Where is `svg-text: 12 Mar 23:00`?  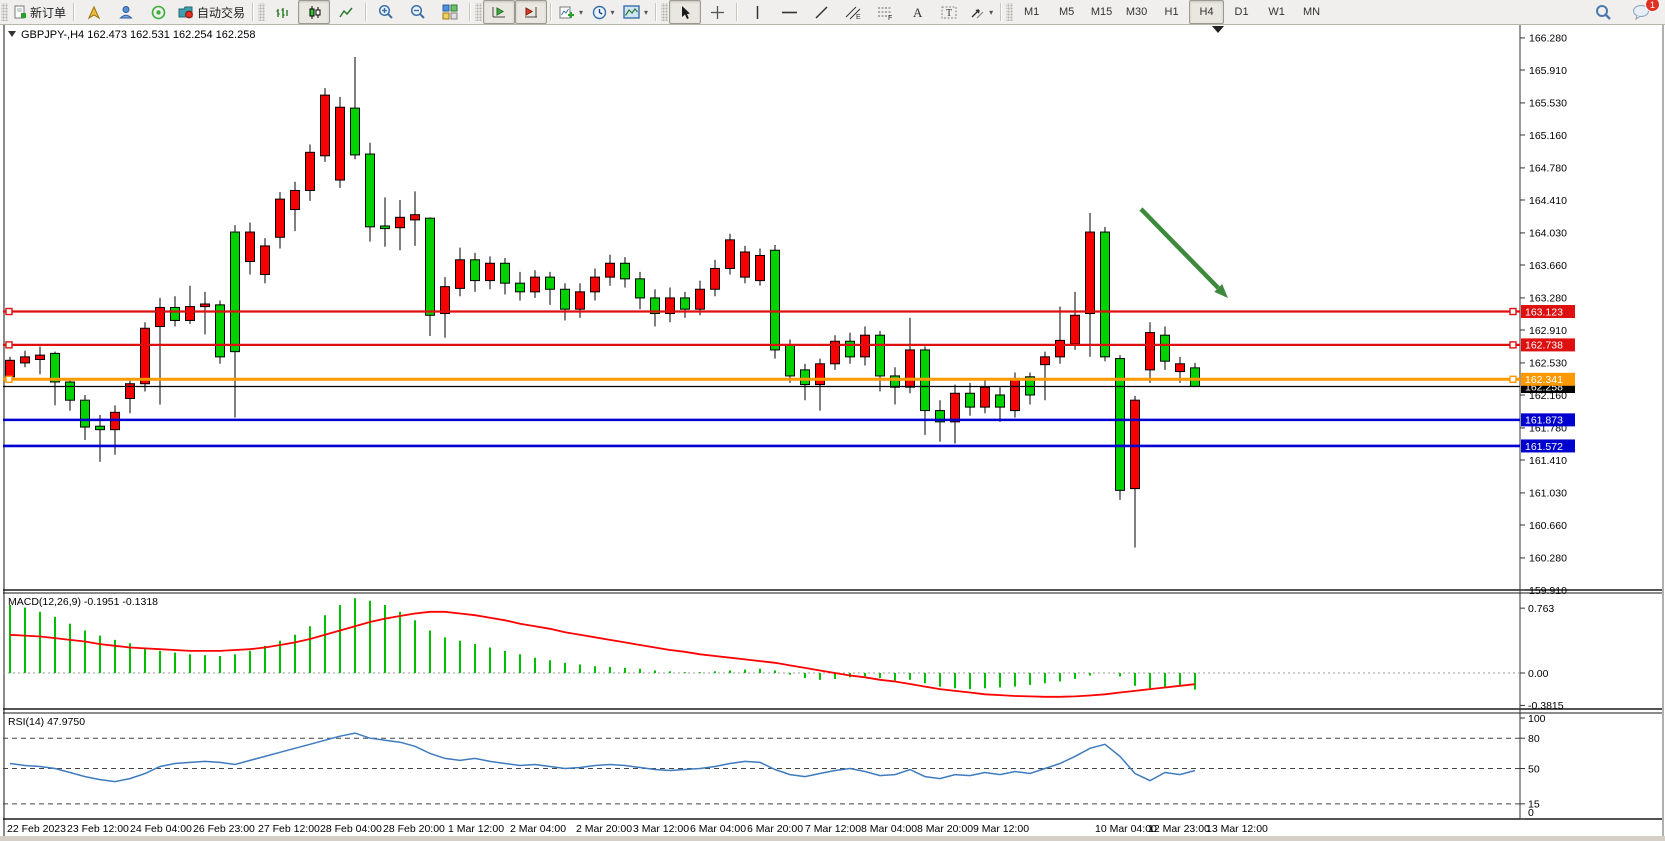 svg-text: 12 Mar 23:00 is located at coordinates (1179, 829).